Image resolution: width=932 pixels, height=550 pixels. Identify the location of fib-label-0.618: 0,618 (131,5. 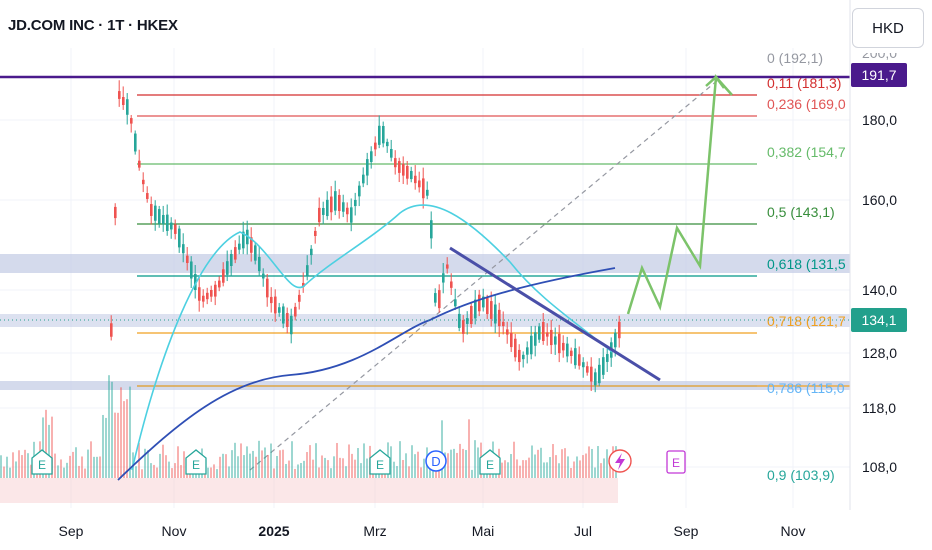
(806, 264).